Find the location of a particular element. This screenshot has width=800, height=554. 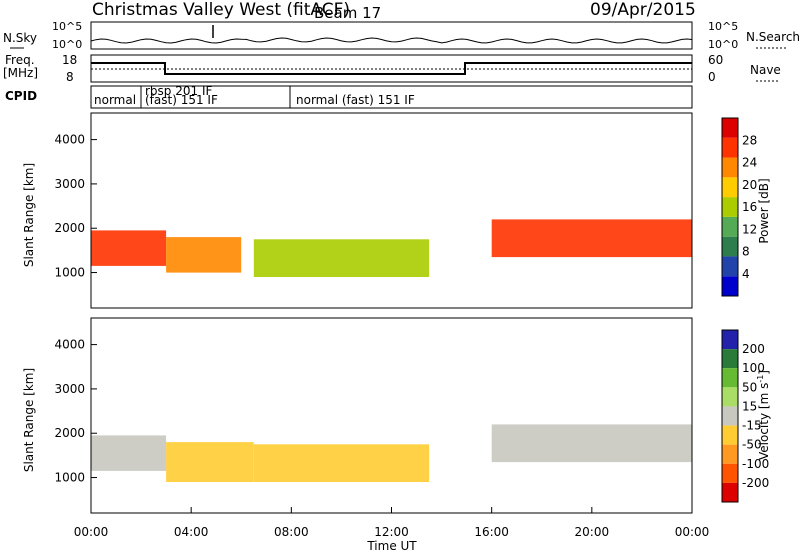

cpid-segment-fast: (fast) 151 IF is located at coordinates (181, 100).